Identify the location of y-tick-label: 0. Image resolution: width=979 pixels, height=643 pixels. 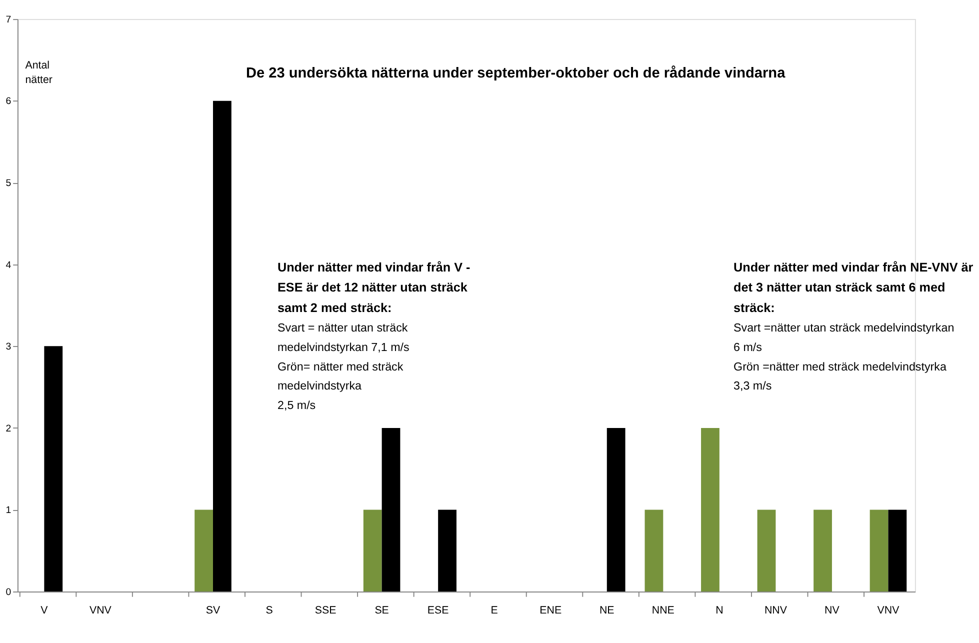
(9, 592).